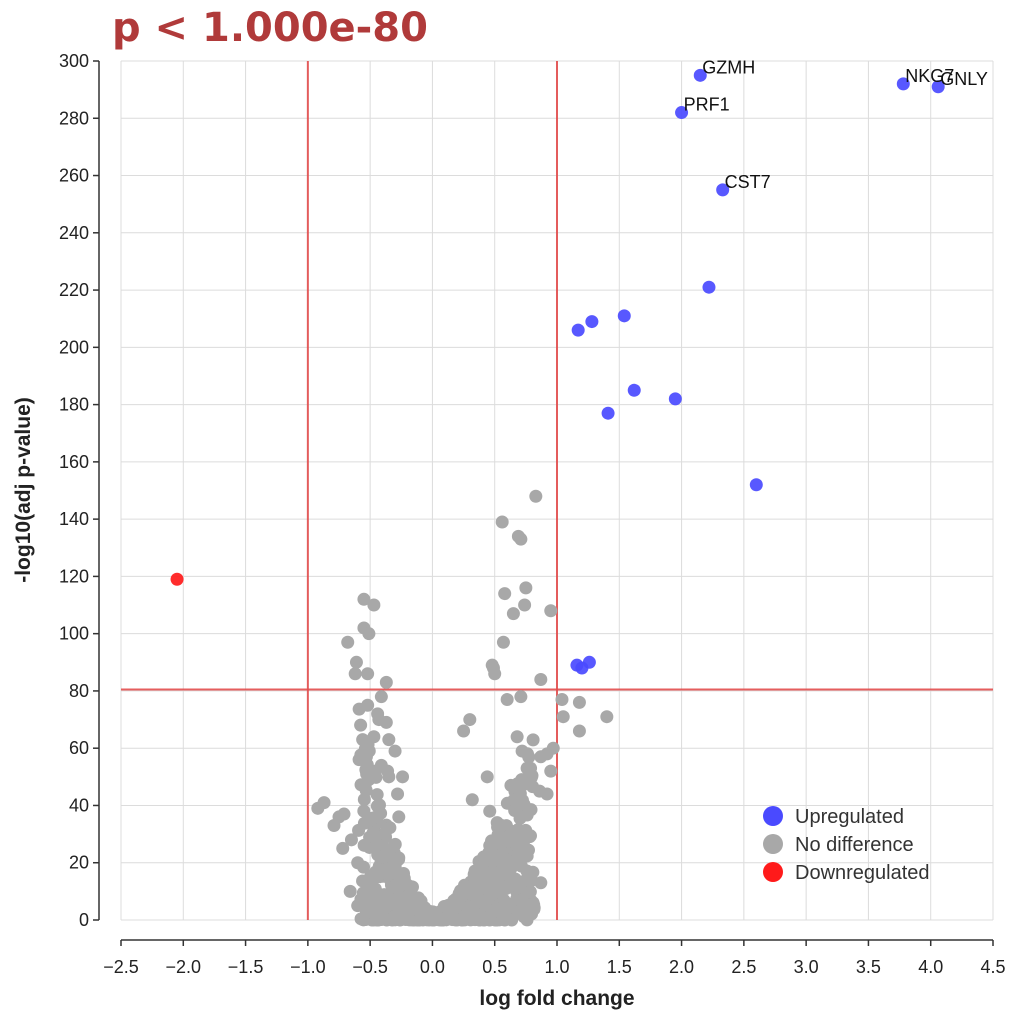  Describe the element at coordinates (74, 176) in the screenshot. I see `y-tick-label: 260` at that location.